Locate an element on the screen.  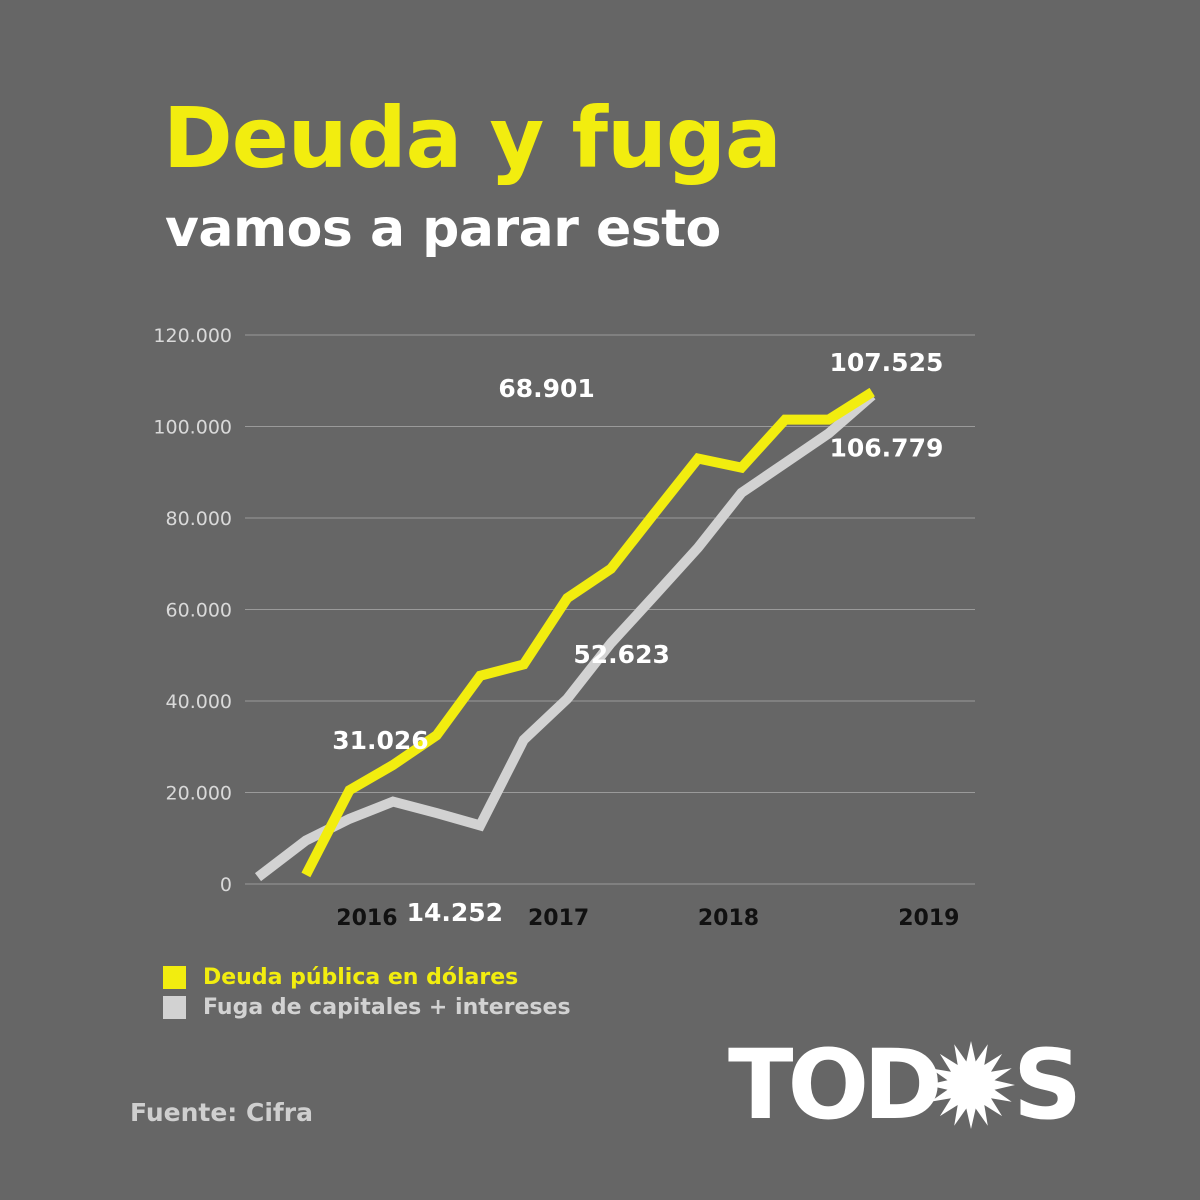
x-tick-label: 2018 is located at coordinates (728, 918).